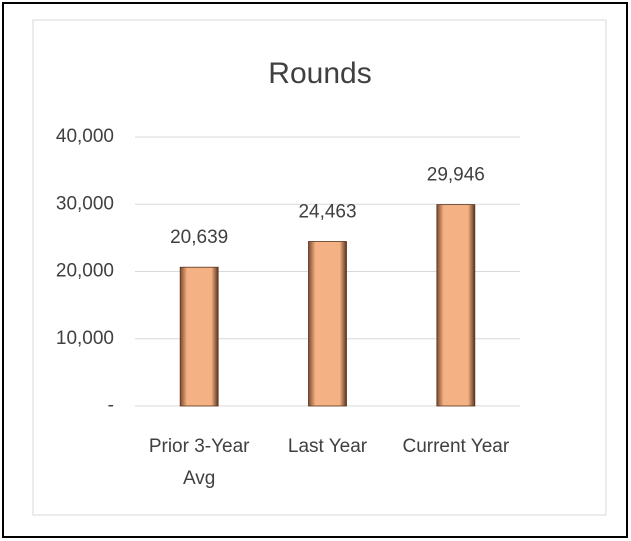 This screenshot has height=541, width=631. I want to click on y-tick-label: 10,000, so click(85, 338).